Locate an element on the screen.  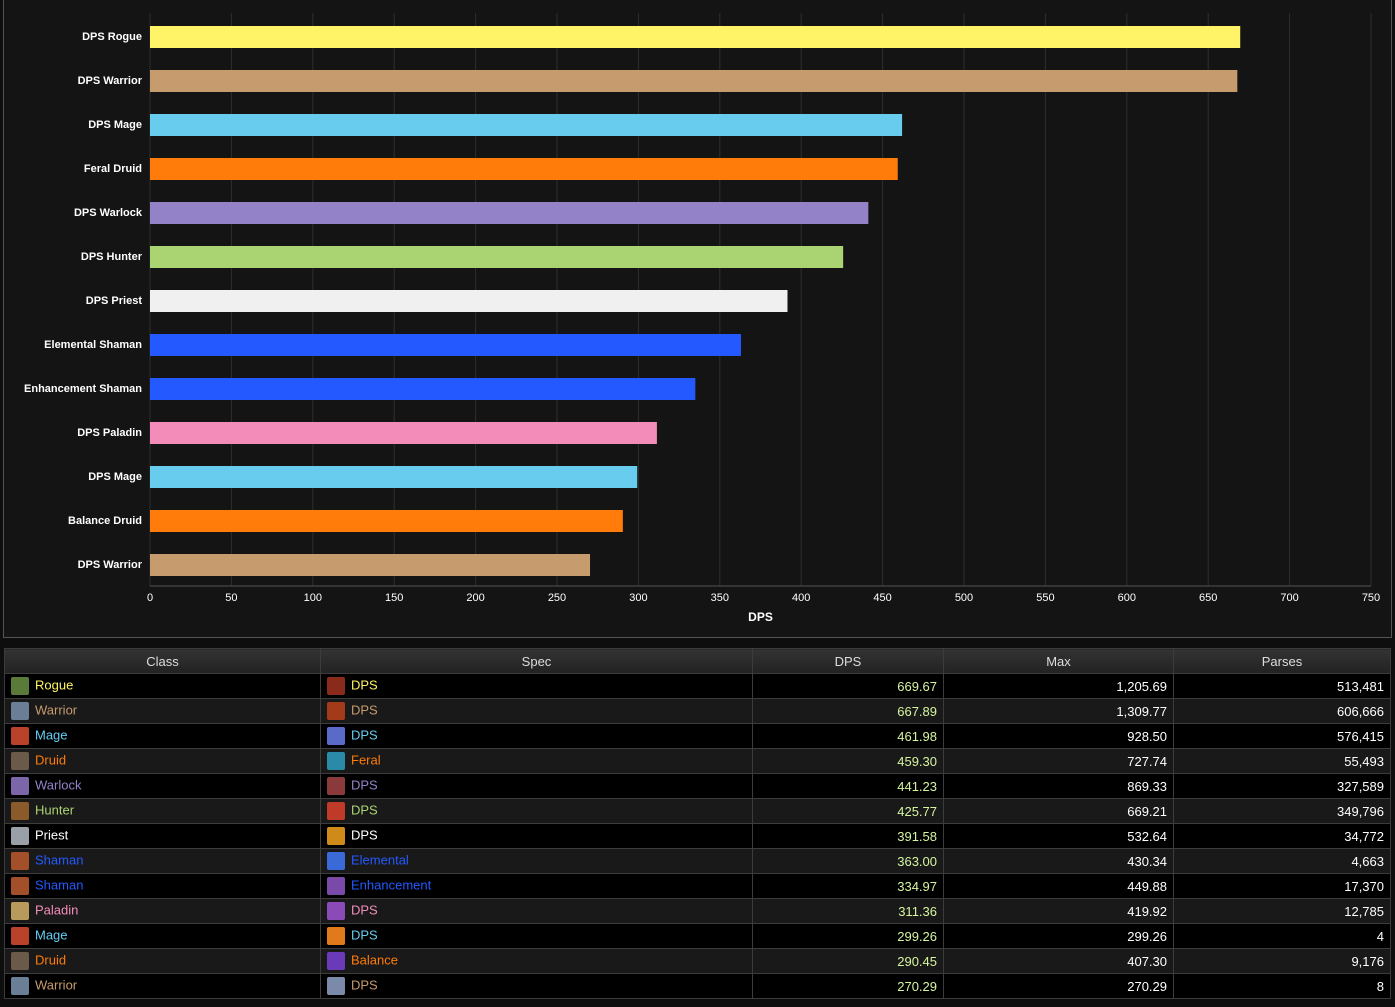
table-cell: Balance is located at coordinates (536, 961).